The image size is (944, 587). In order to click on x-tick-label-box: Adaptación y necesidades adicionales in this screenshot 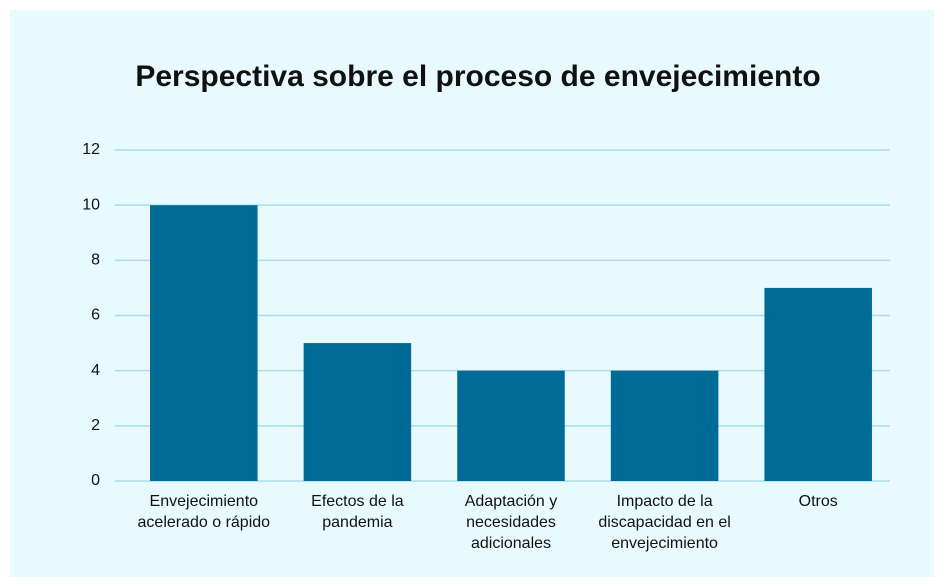, I will do `click(511, 522)`.